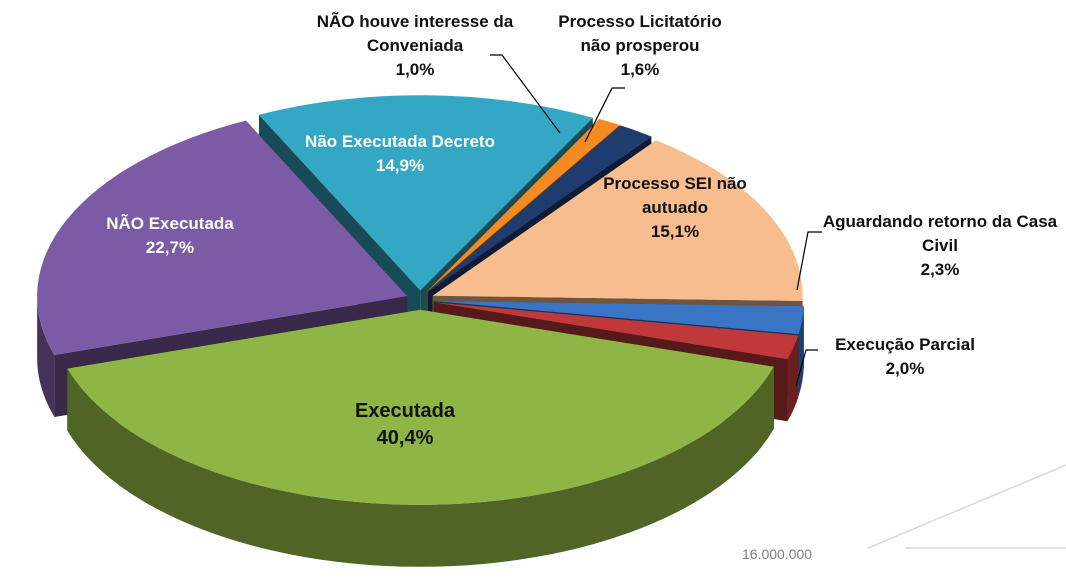 The image size is (1066, 577). Describe the element at coordinates (415, 69) in the screenshot. I see `value-label: 1,0%` at that location.